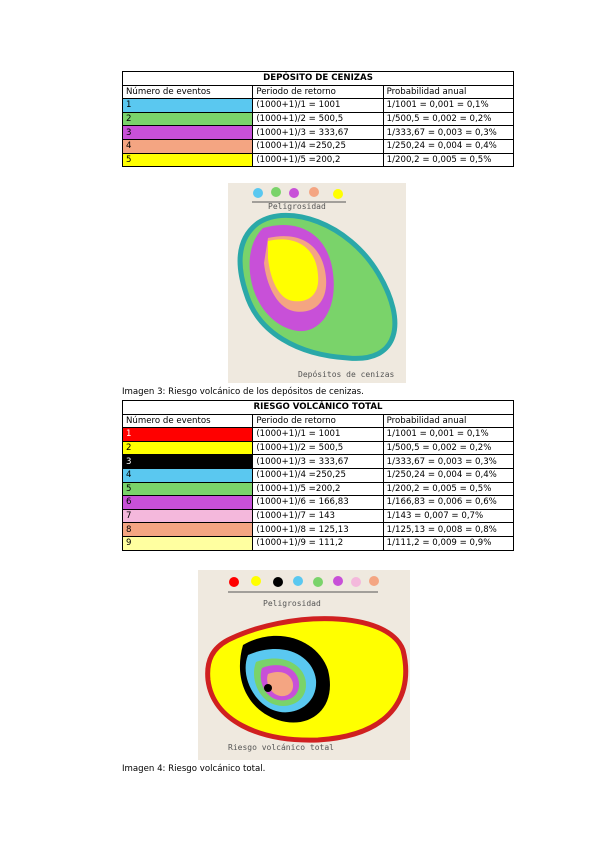  I want to click on row: 7 (1000+1)/7 = 143 1/143 = 0,007 = 0,7%, so click(318, 516).